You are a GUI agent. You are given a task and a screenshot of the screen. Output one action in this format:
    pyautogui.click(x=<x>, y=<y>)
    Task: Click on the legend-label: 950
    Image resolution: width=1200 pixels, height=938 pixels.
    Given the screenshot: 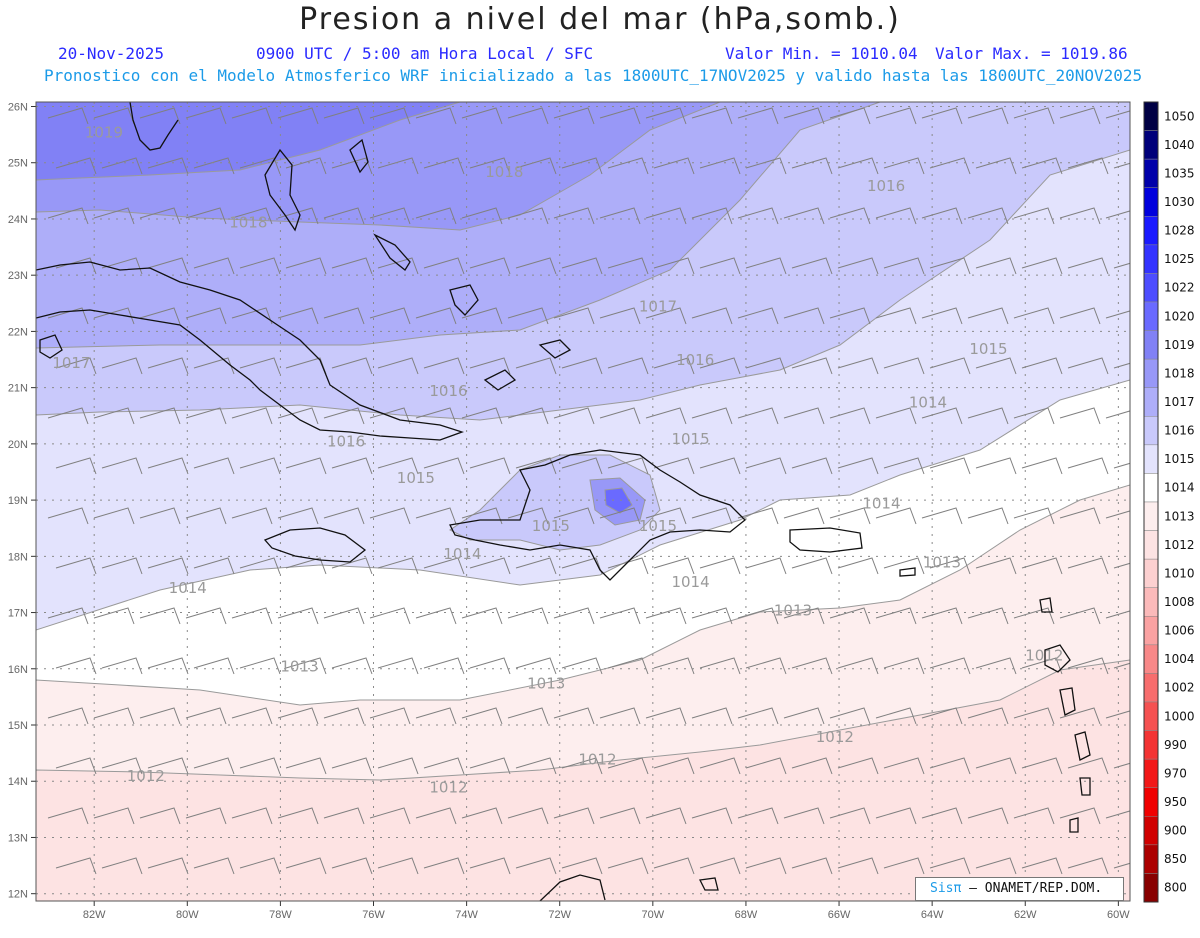 What is the action you would take?
    pyautogui.click(x=1175, y=802)
    